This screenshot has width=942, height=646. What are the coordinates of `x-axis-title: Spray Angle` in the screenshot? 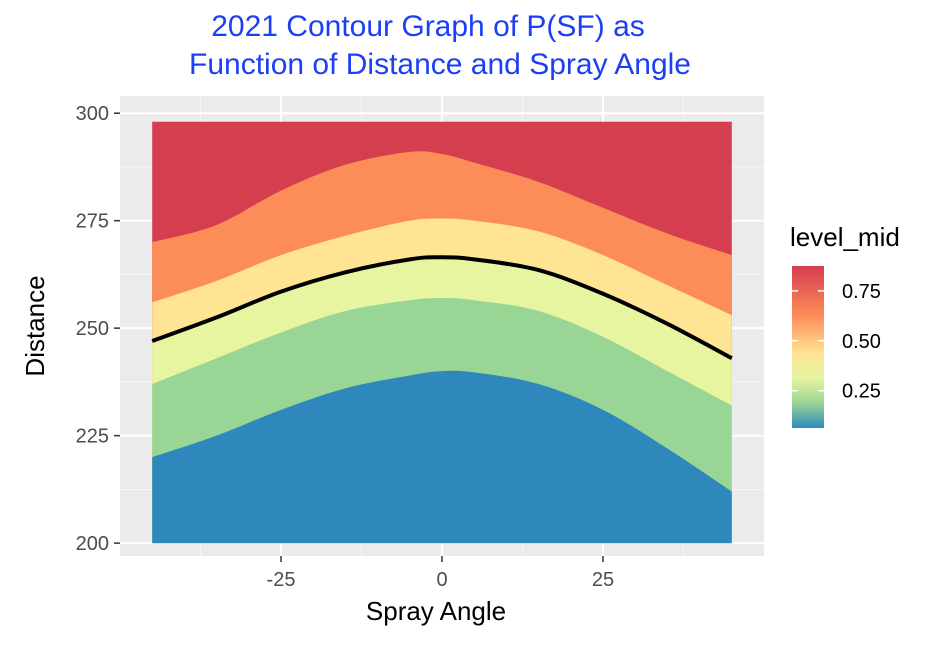 It's located at (436, 611).